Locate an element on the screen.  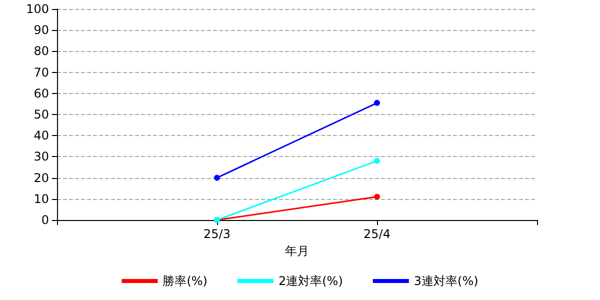
y-tick-label: 50 is located at coordinates (41, 115).